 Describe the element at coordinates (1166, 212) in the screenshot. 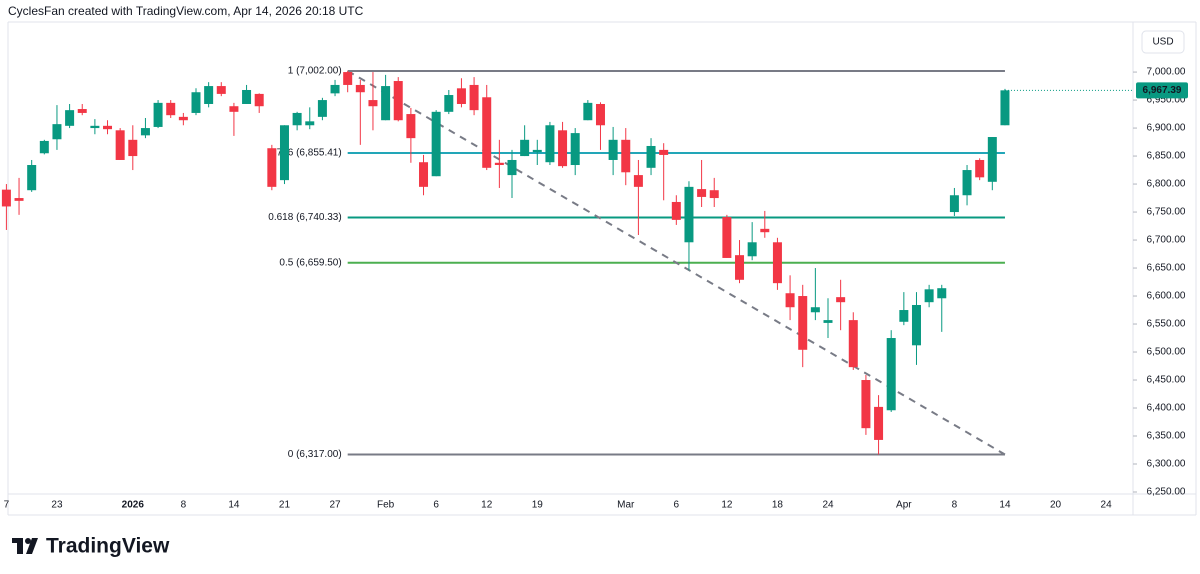

I see `y-tick-label: 6,750.00` at that location.